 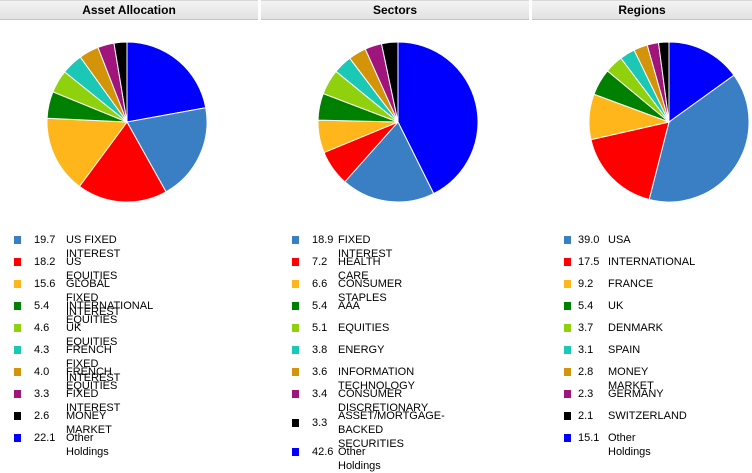 I want to click on legend-value: 4.3, so click(x=42, y=350).